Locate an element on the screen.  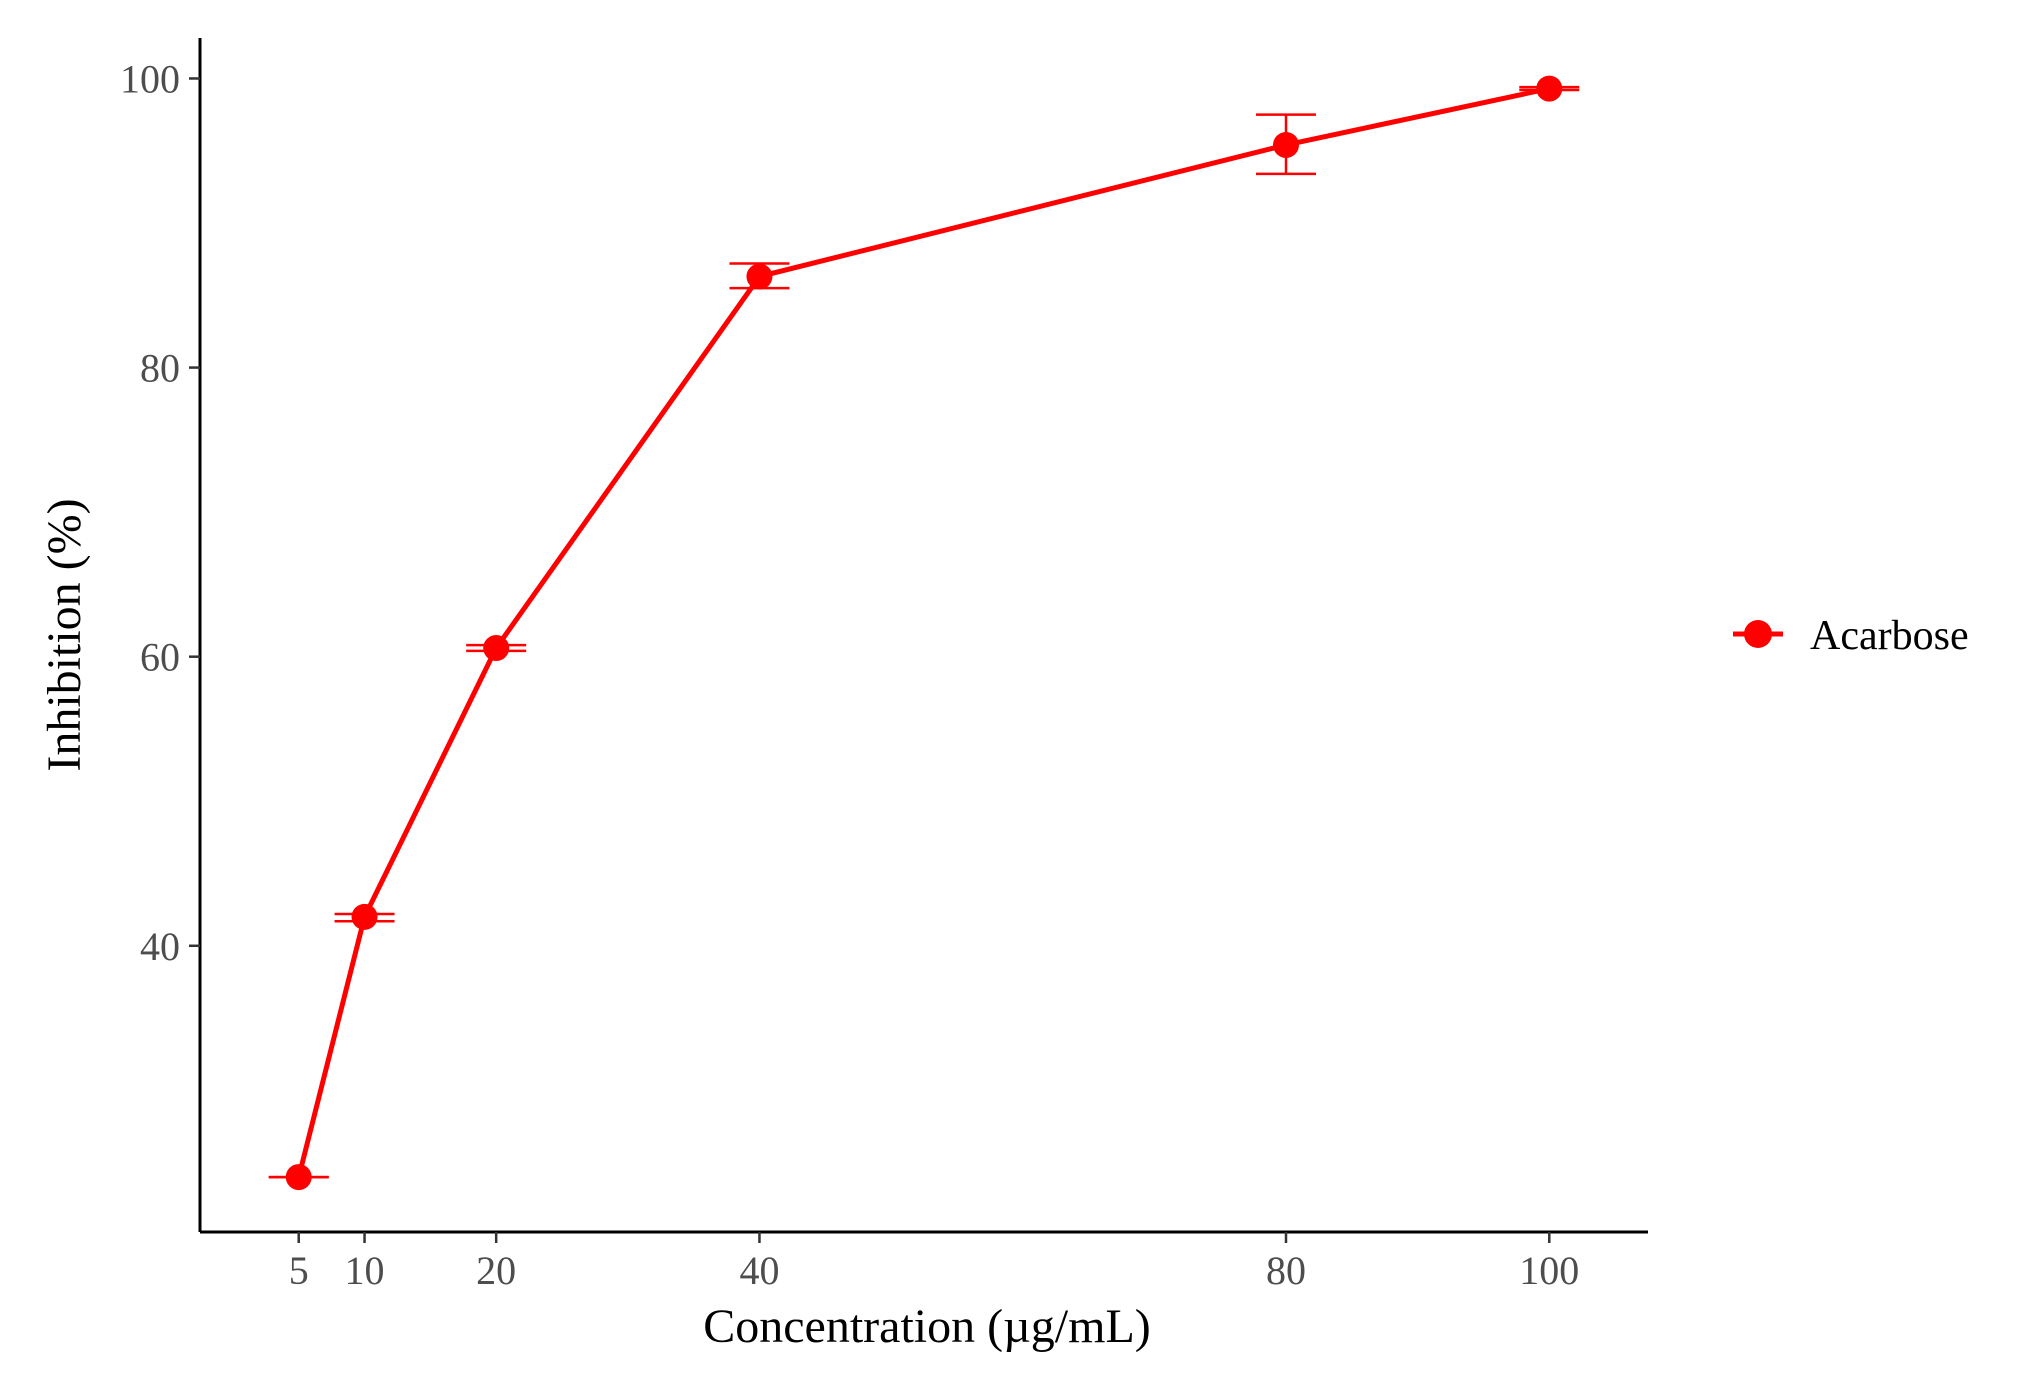
x-axis-title: Concentration (µg/mL) is located at coordinates (927, 1326).